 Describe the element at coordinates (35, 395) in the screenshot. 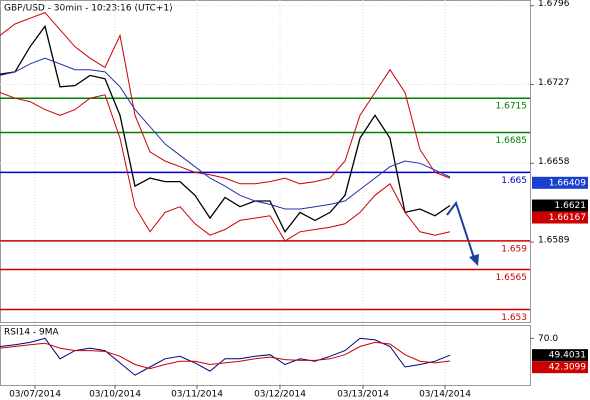

I see `x-tick-label: 03/07/2014` at that location.